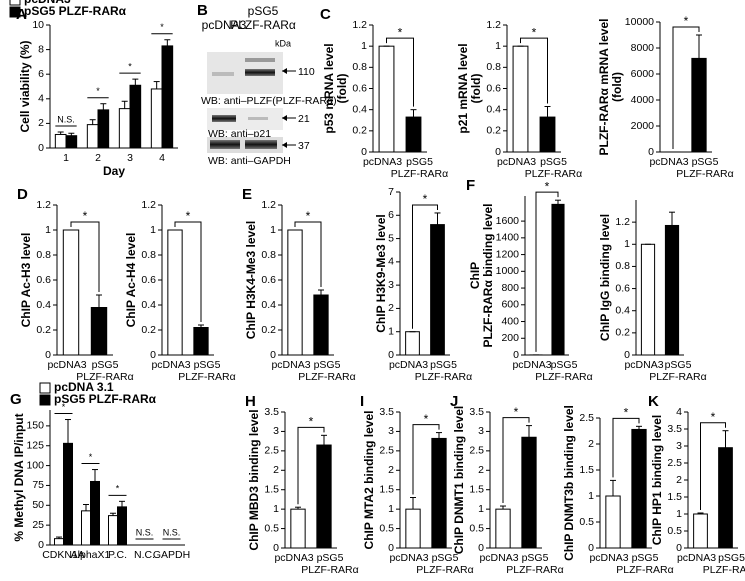 This screenshot has width=745, height=581. Describe the element at coordinates (391, 308) in the screenshot. I see `y-tick-label: 2` at that location.